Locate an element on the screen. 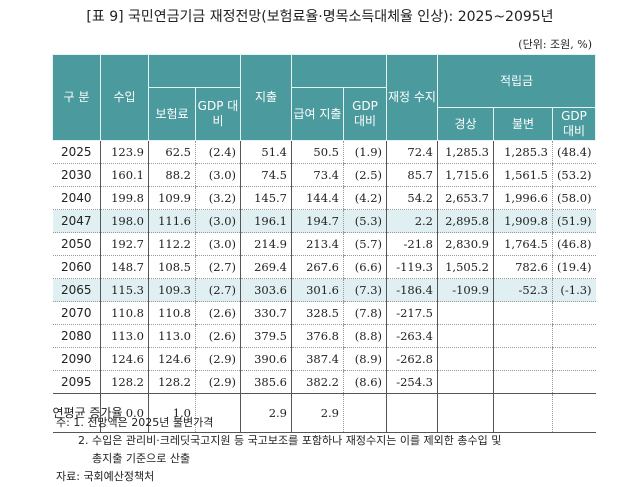 Image resolution: width=640 pixels, height=487 pixels. table-cell: (2.9) is located at coordinates (218, 359).